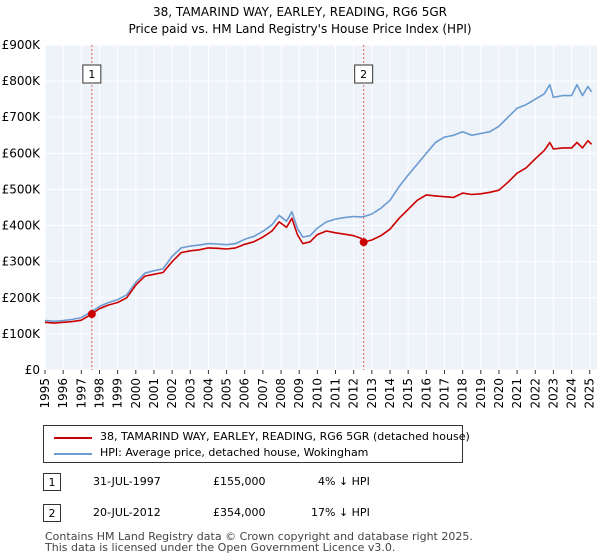 Image resolution: width=600 pixels, height=560 pixels. Describe the element at coordinates (390, 393) in the screenshot. I see `x-tick-label: 2014` at that location.